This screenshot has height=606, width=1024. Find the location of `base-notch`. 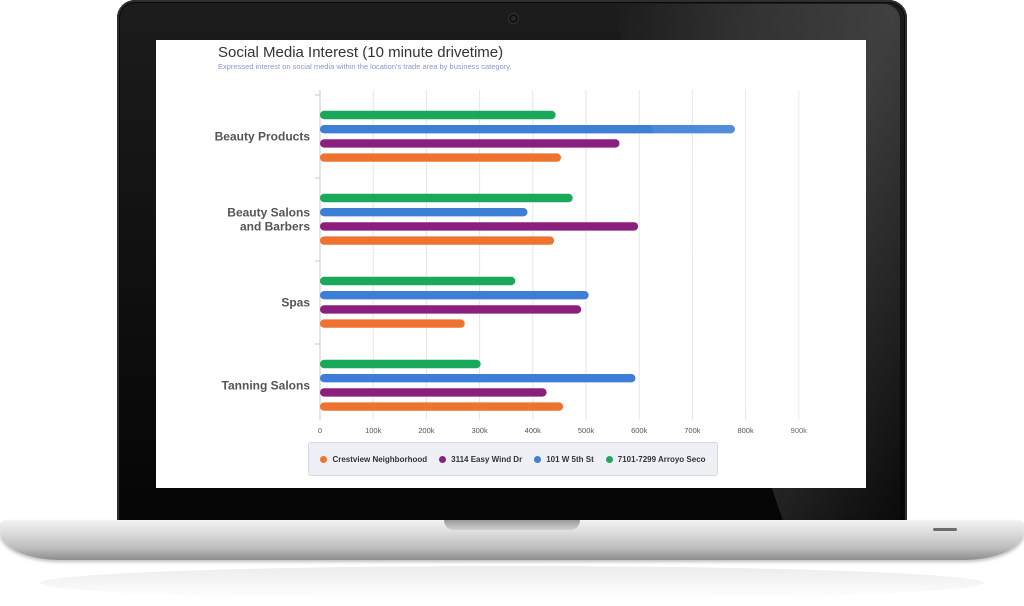

base-notch is located at coordinates (512, 525).